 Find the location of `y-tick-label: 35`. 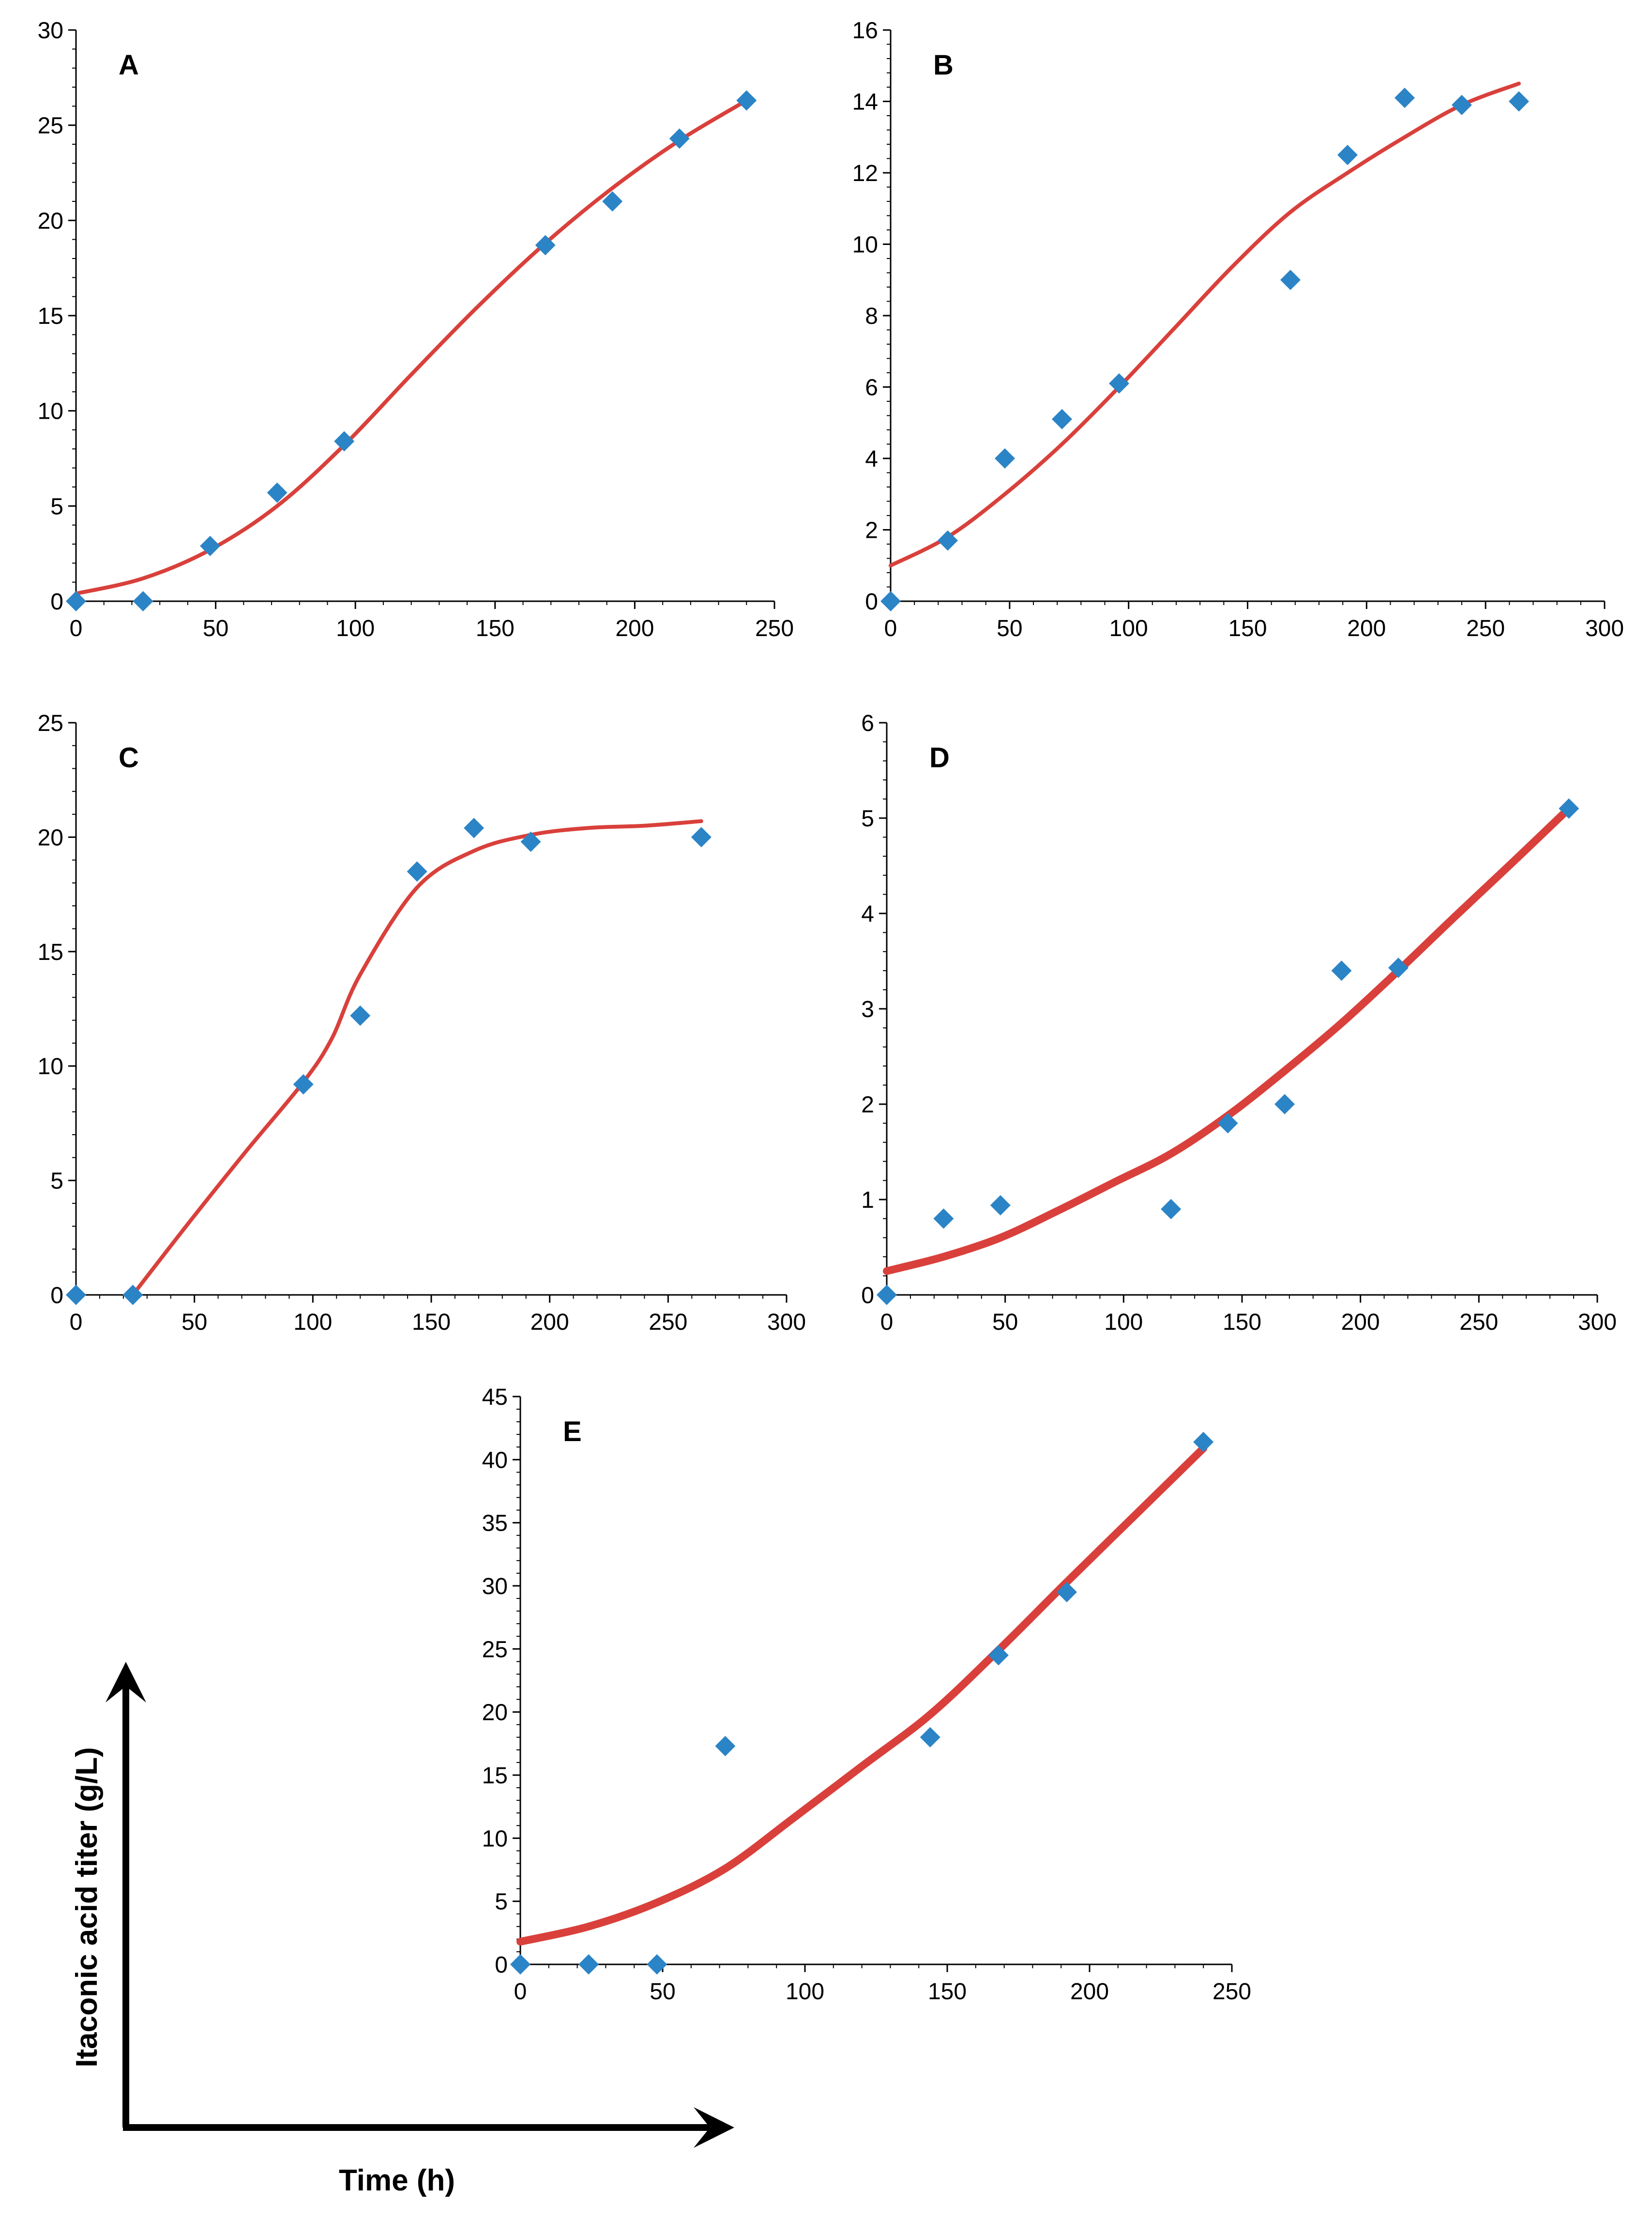

y-tick-label: 35 is located at coordinates (495, 1523).